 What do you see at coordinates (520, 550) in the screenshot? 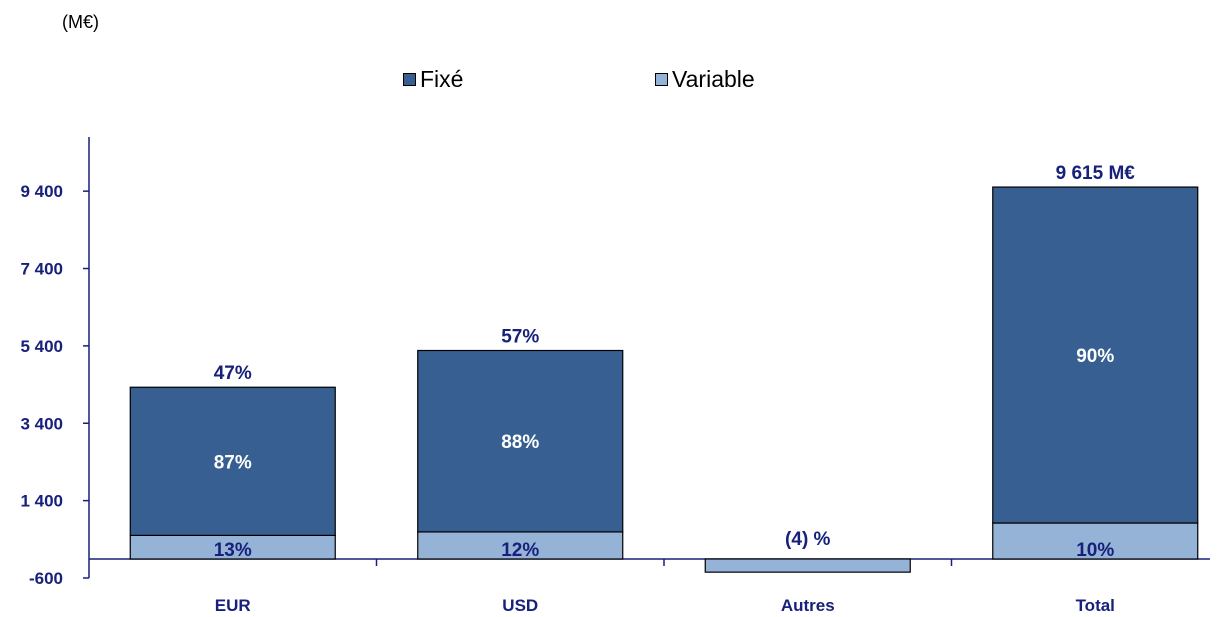
I see `bar-label-variable: 12%` at bounding box center [520, 550].